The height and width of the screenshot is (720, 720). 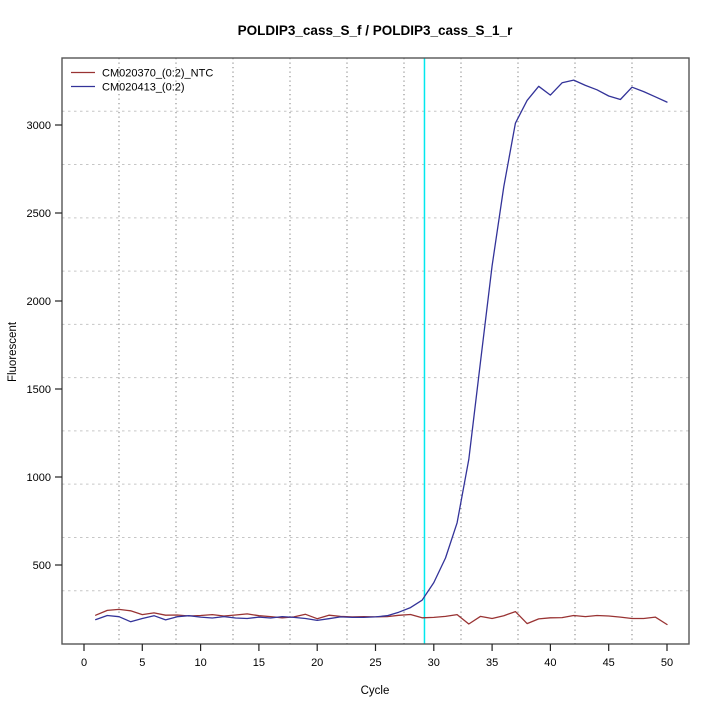 I want to click on x-tick-label: 10, so click(x=200, y=663).